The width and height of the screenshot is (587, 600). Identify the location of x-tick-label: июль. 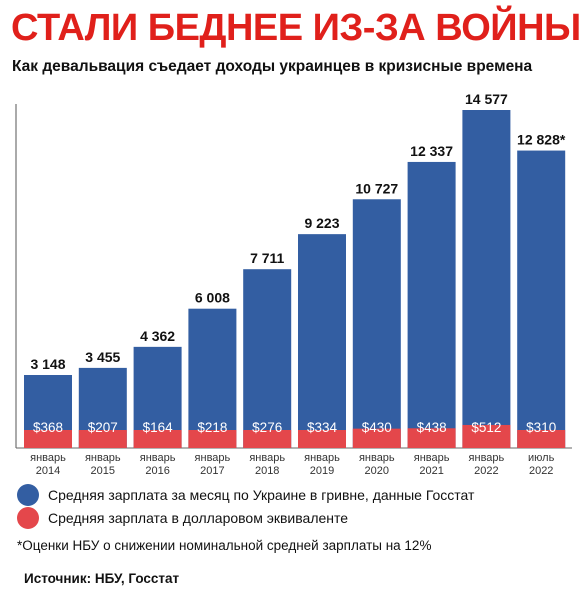
(541, 458).